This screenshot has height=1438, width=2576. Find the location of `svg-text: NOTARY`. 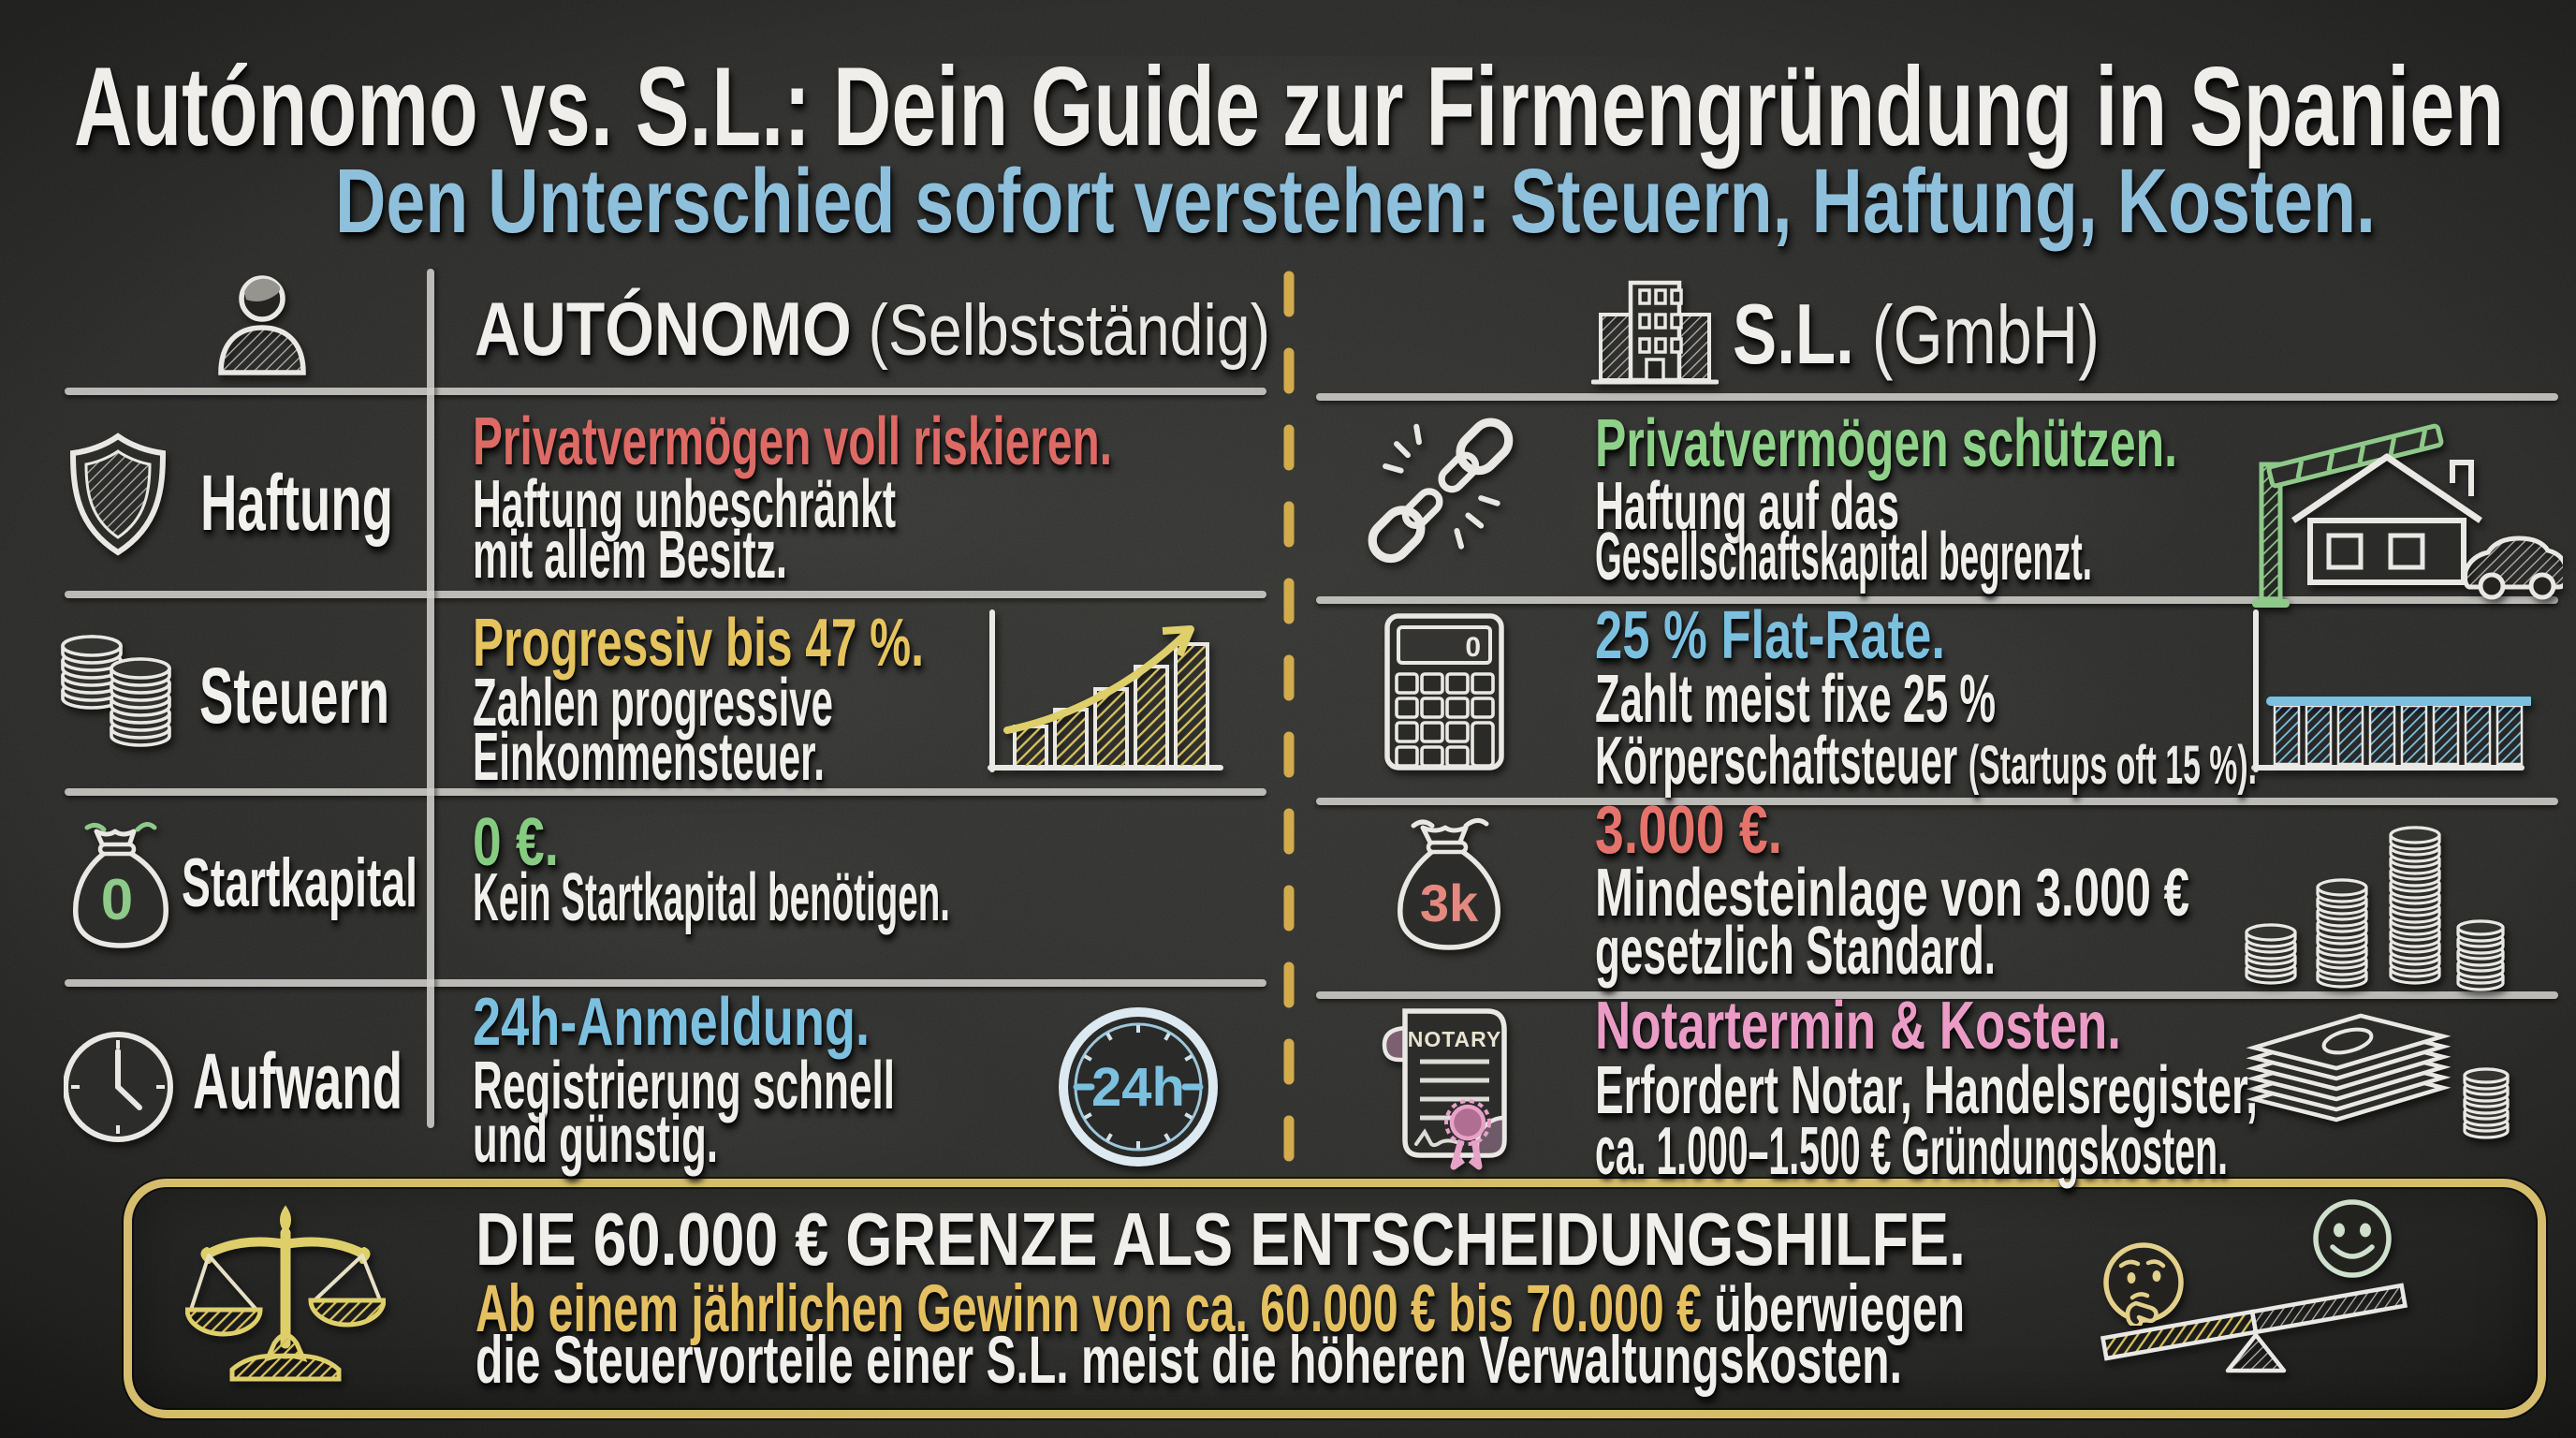

svg-text: NOTARY is located at coordinates (1455, 1039).